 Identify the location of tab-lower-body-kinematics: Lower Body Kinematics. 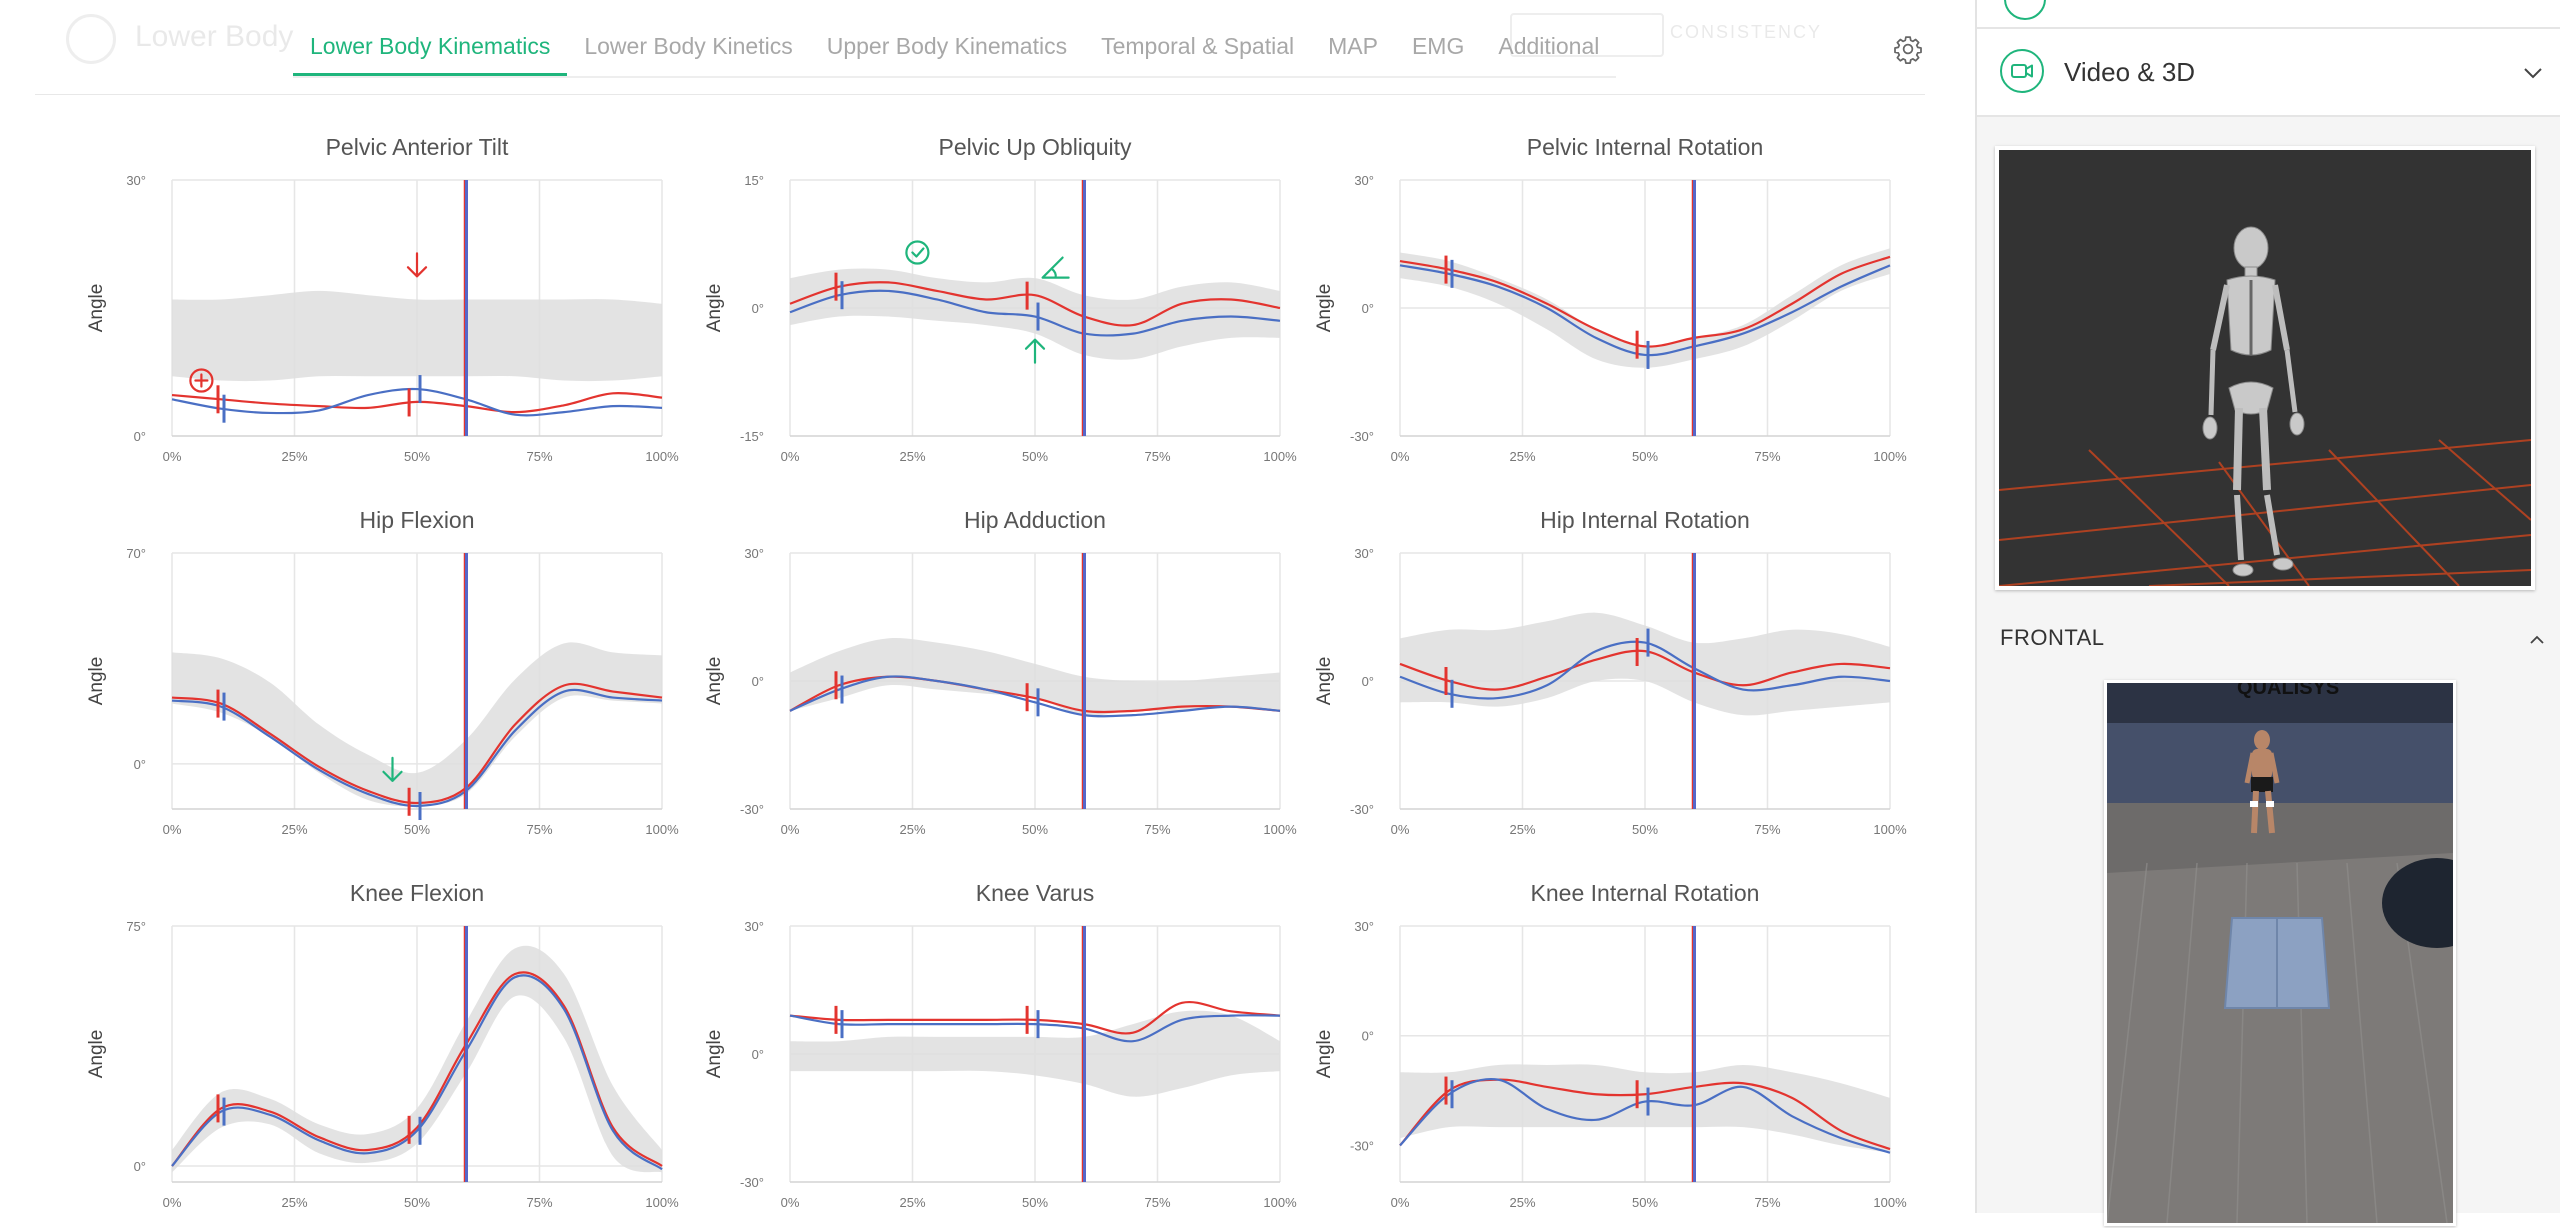
(430, 38).